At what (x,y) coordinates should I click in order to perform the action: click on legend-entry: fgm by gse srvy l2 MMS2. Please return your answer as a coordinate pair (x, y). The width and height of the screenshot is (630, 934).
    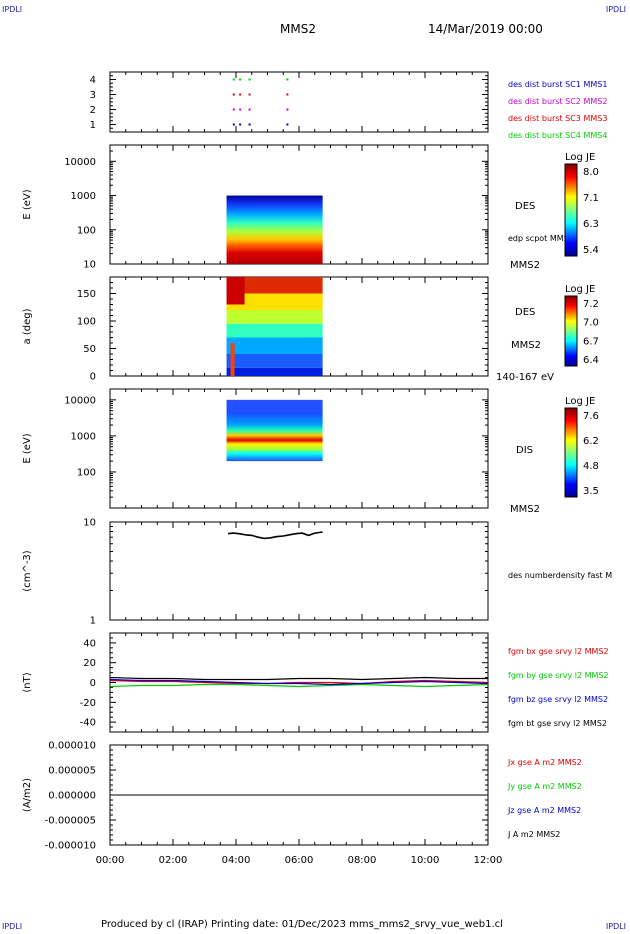
    Looking at the image, I should click on (558, 675).